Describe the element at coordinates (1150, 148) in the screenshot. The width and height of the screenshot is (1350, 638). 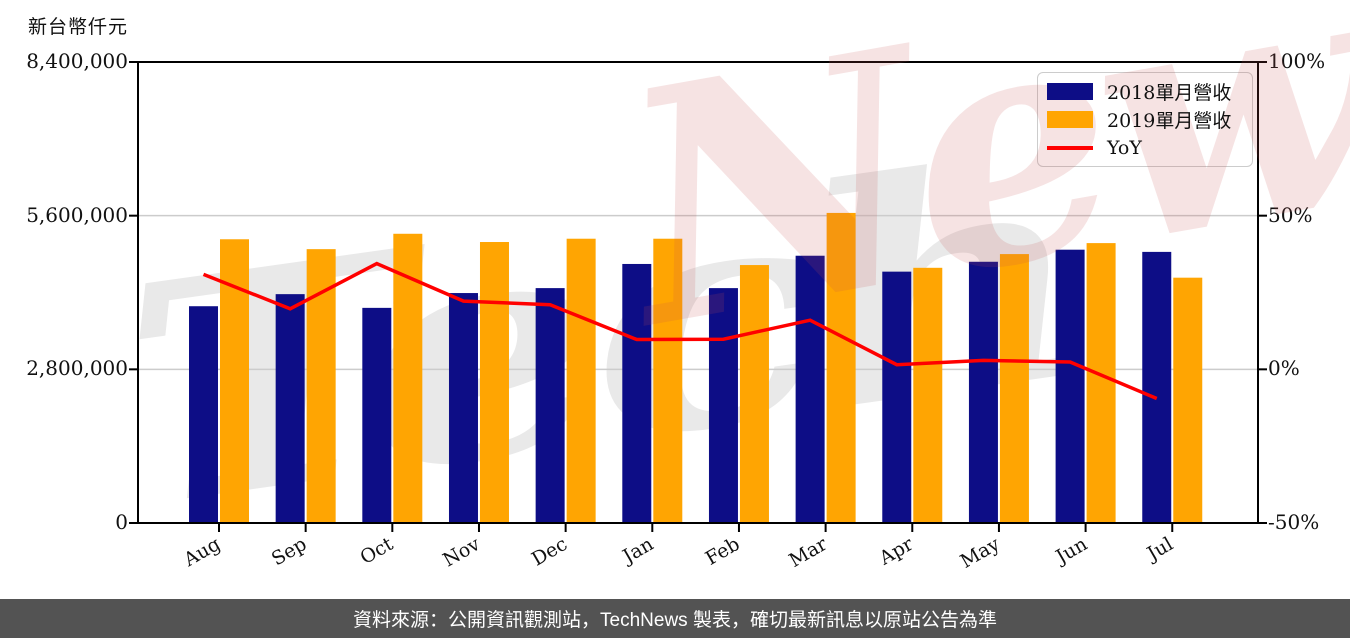
I see `legend-entry-yoy: YoY` at that location.